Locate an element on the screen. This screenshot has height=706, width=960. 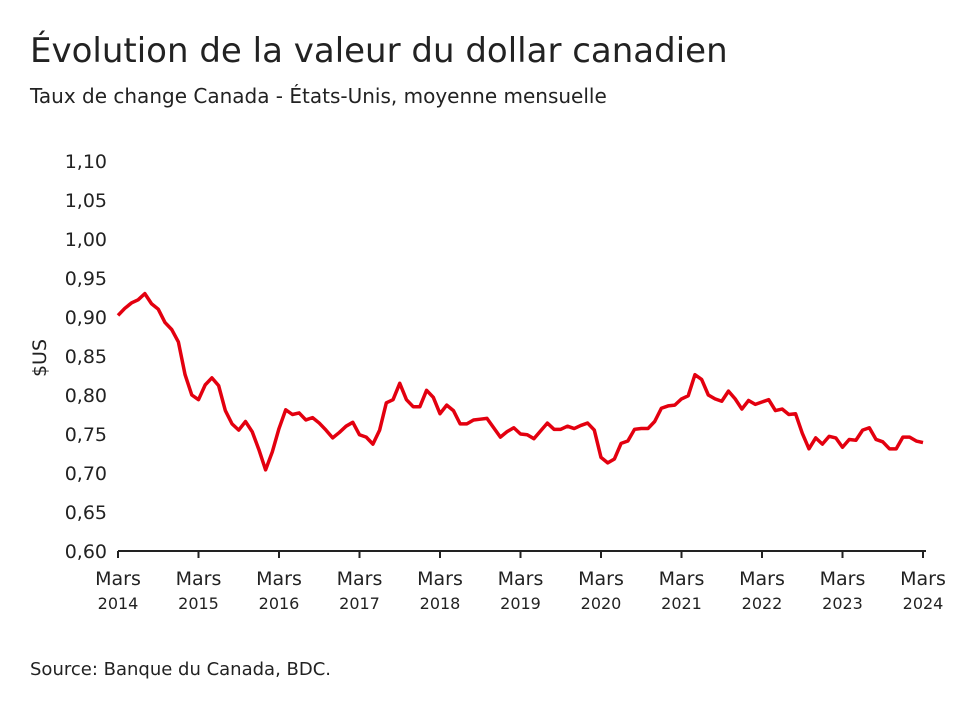
y-tick-label: 0,60 is located at coordinates (86, 552).